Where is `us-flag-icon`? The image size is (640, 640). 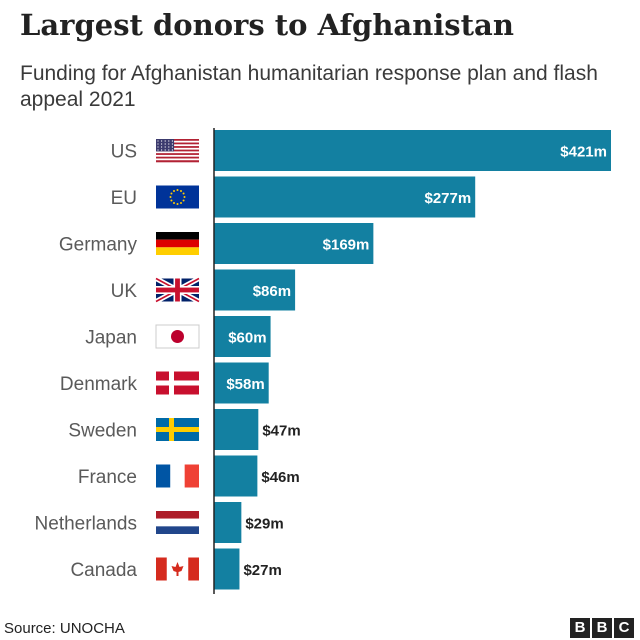 us-flag-icon is located at coordinates (177, 151).